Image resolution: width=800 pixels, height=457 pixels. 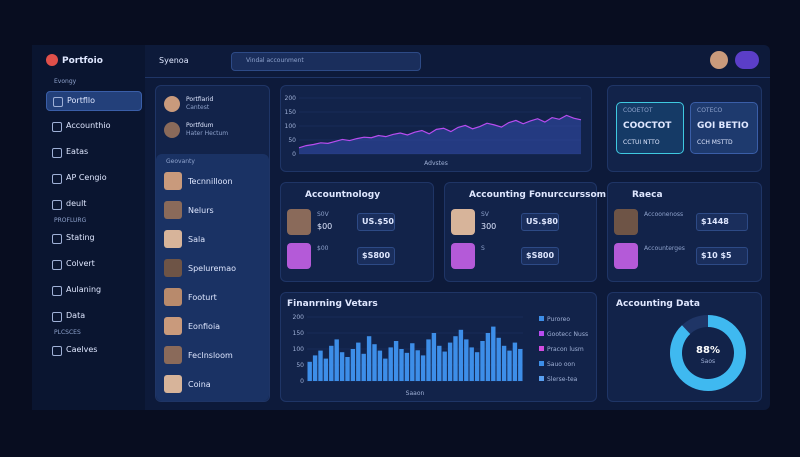 I want to click on contact-sub: Cantest, so click(x=198, y=107).